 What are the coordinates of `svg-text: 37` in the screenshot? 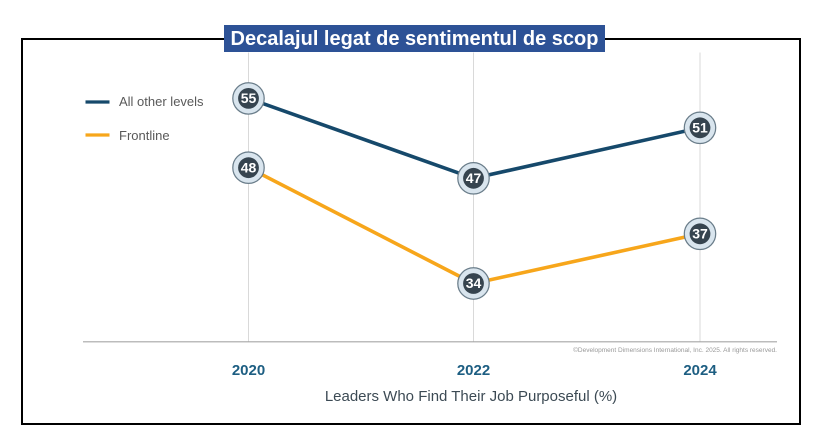 It's located at (700, 233).